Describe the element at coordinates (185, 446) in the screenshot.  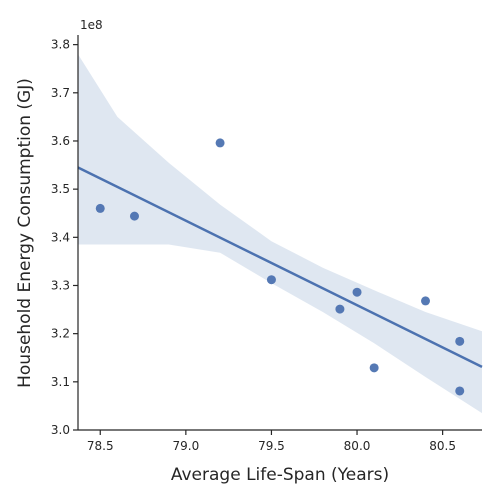
I see `x-tick-label: 79.0` at that location.